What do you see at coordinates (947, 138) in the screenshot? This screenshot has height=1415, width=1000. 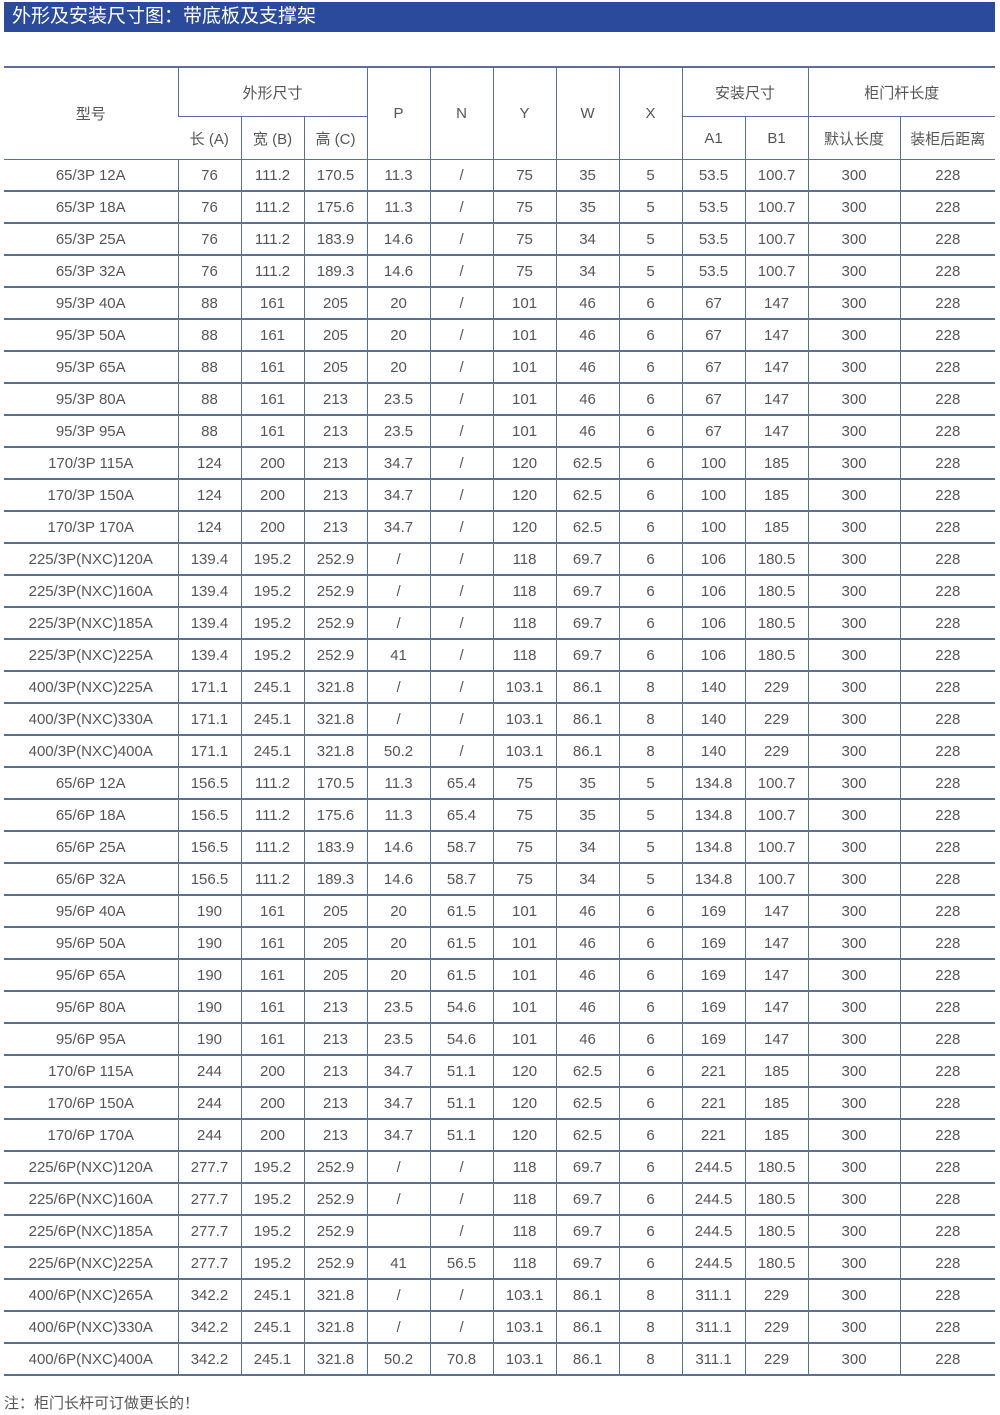 I see `header-rear-distance: 装柜后距离` at bounding box center [947, 138].